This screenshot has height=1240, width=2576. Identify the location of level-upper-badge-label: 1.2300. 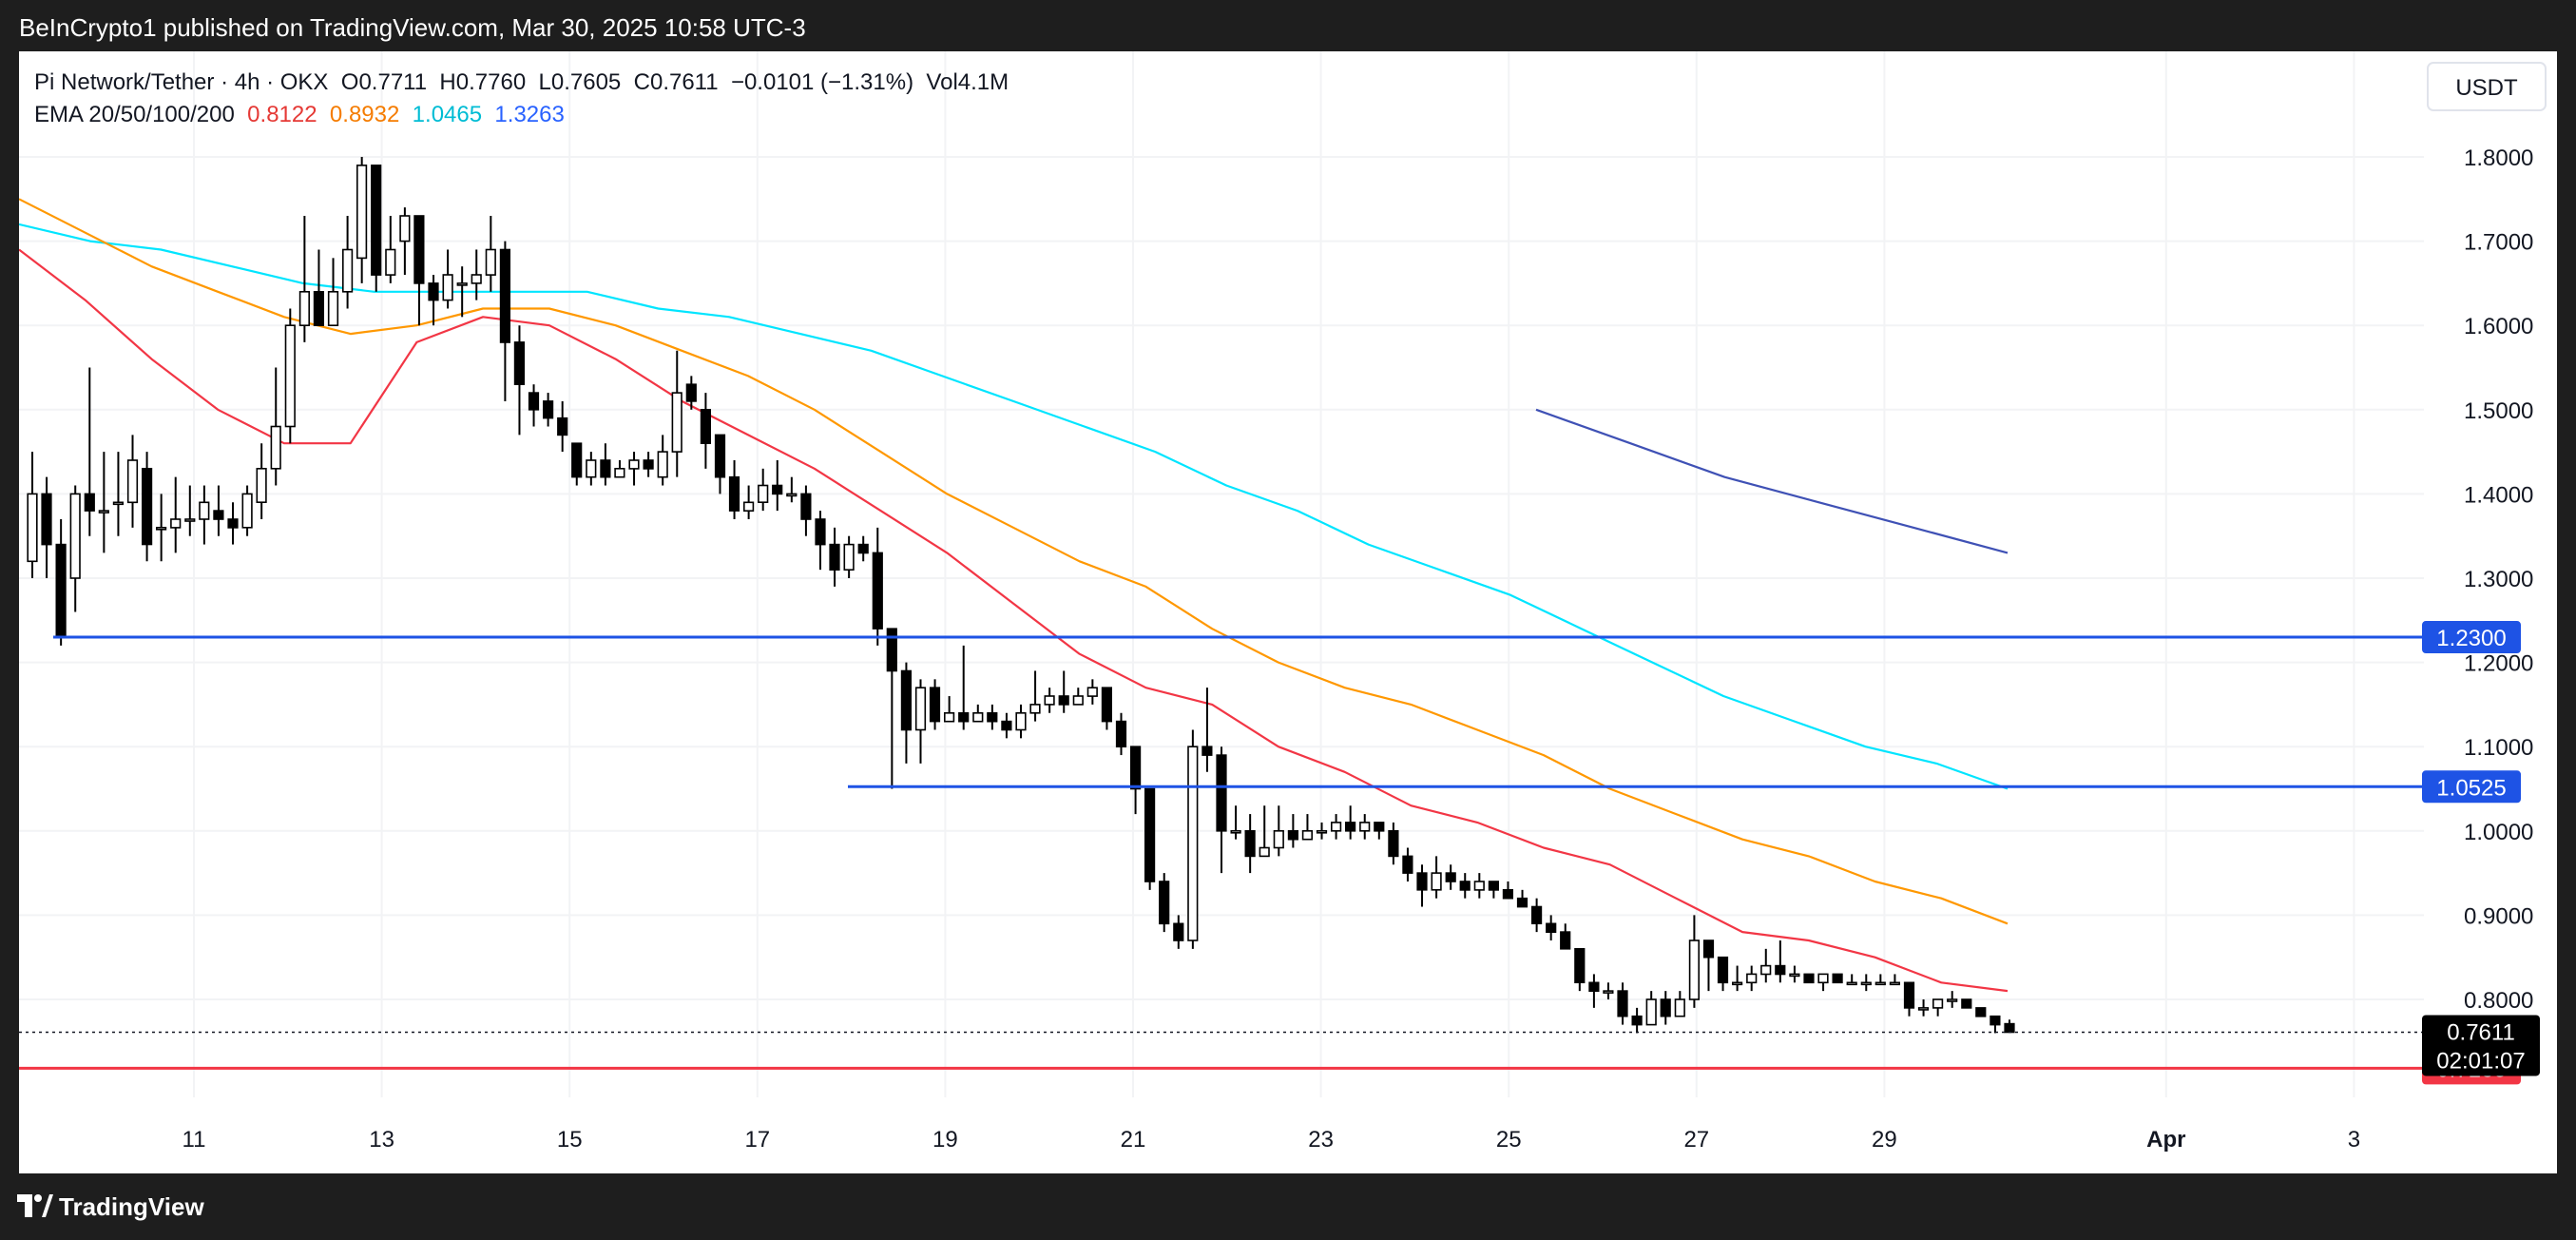
(2471, 638).